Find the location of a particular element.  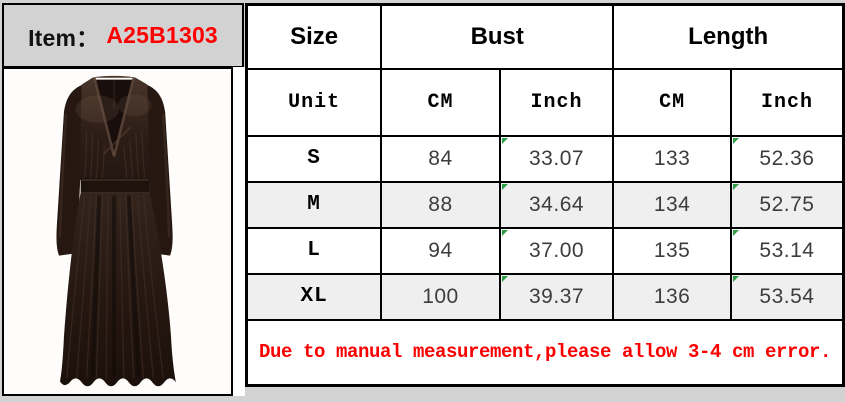

table-header-row: Size Bust Length is located at coordinates (545, 36).